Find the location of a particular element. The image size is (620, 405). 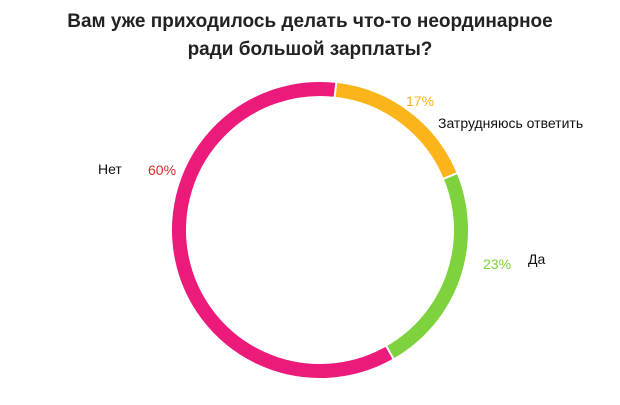

slice-value-label-no: 60% is located at coordinates (162, 170).